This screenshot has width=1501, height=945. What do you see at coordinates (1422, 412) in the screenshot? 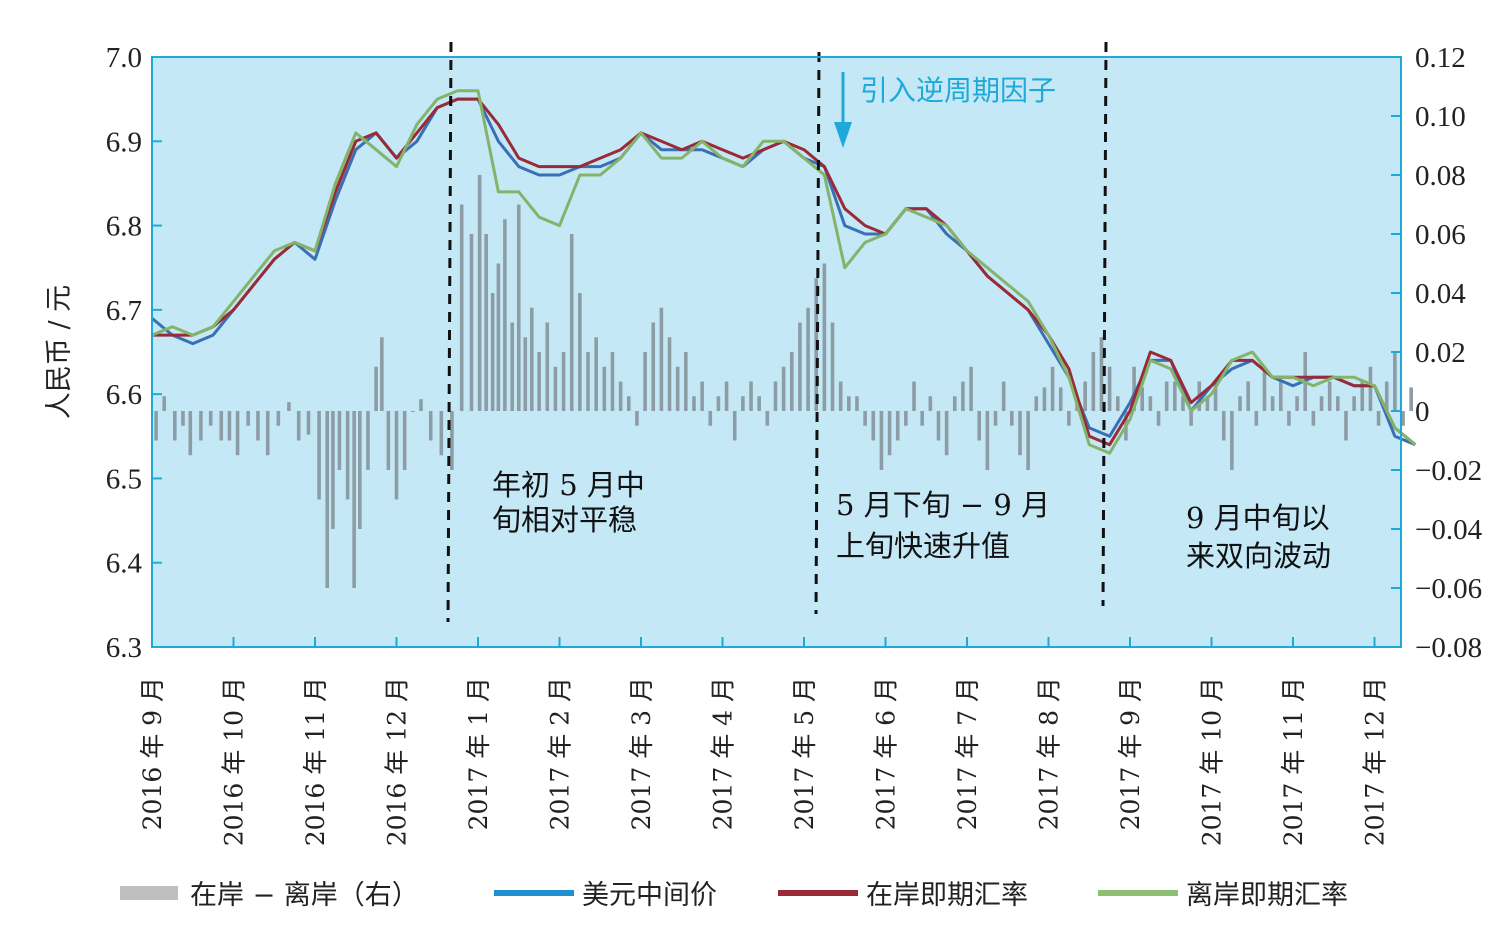
I see `y-right-tick-label: 0` at bounding box center [1422, 412].